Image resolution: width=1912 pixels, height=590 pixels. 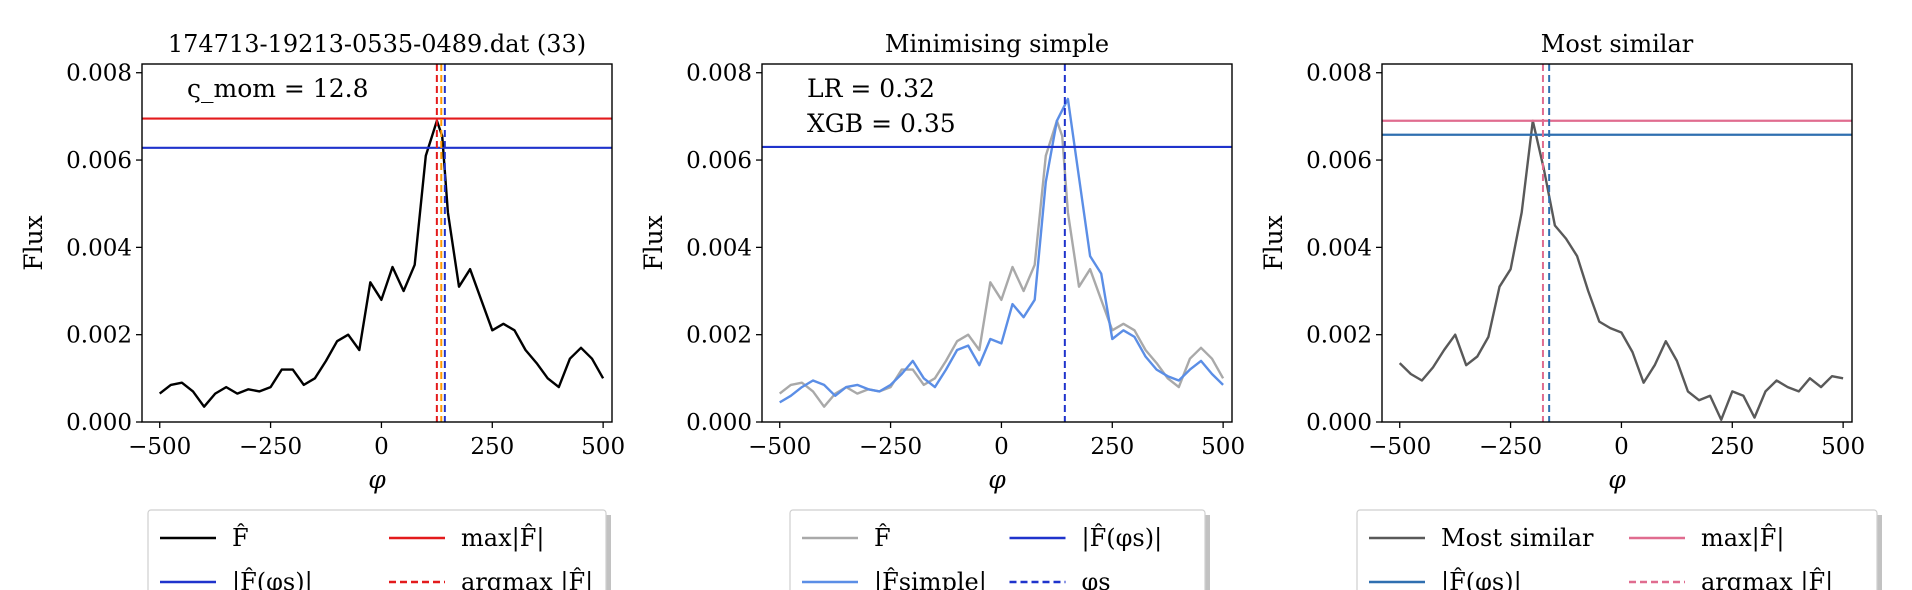 I want to click on legend-label: Most similar, so click(x=1517, y=538).